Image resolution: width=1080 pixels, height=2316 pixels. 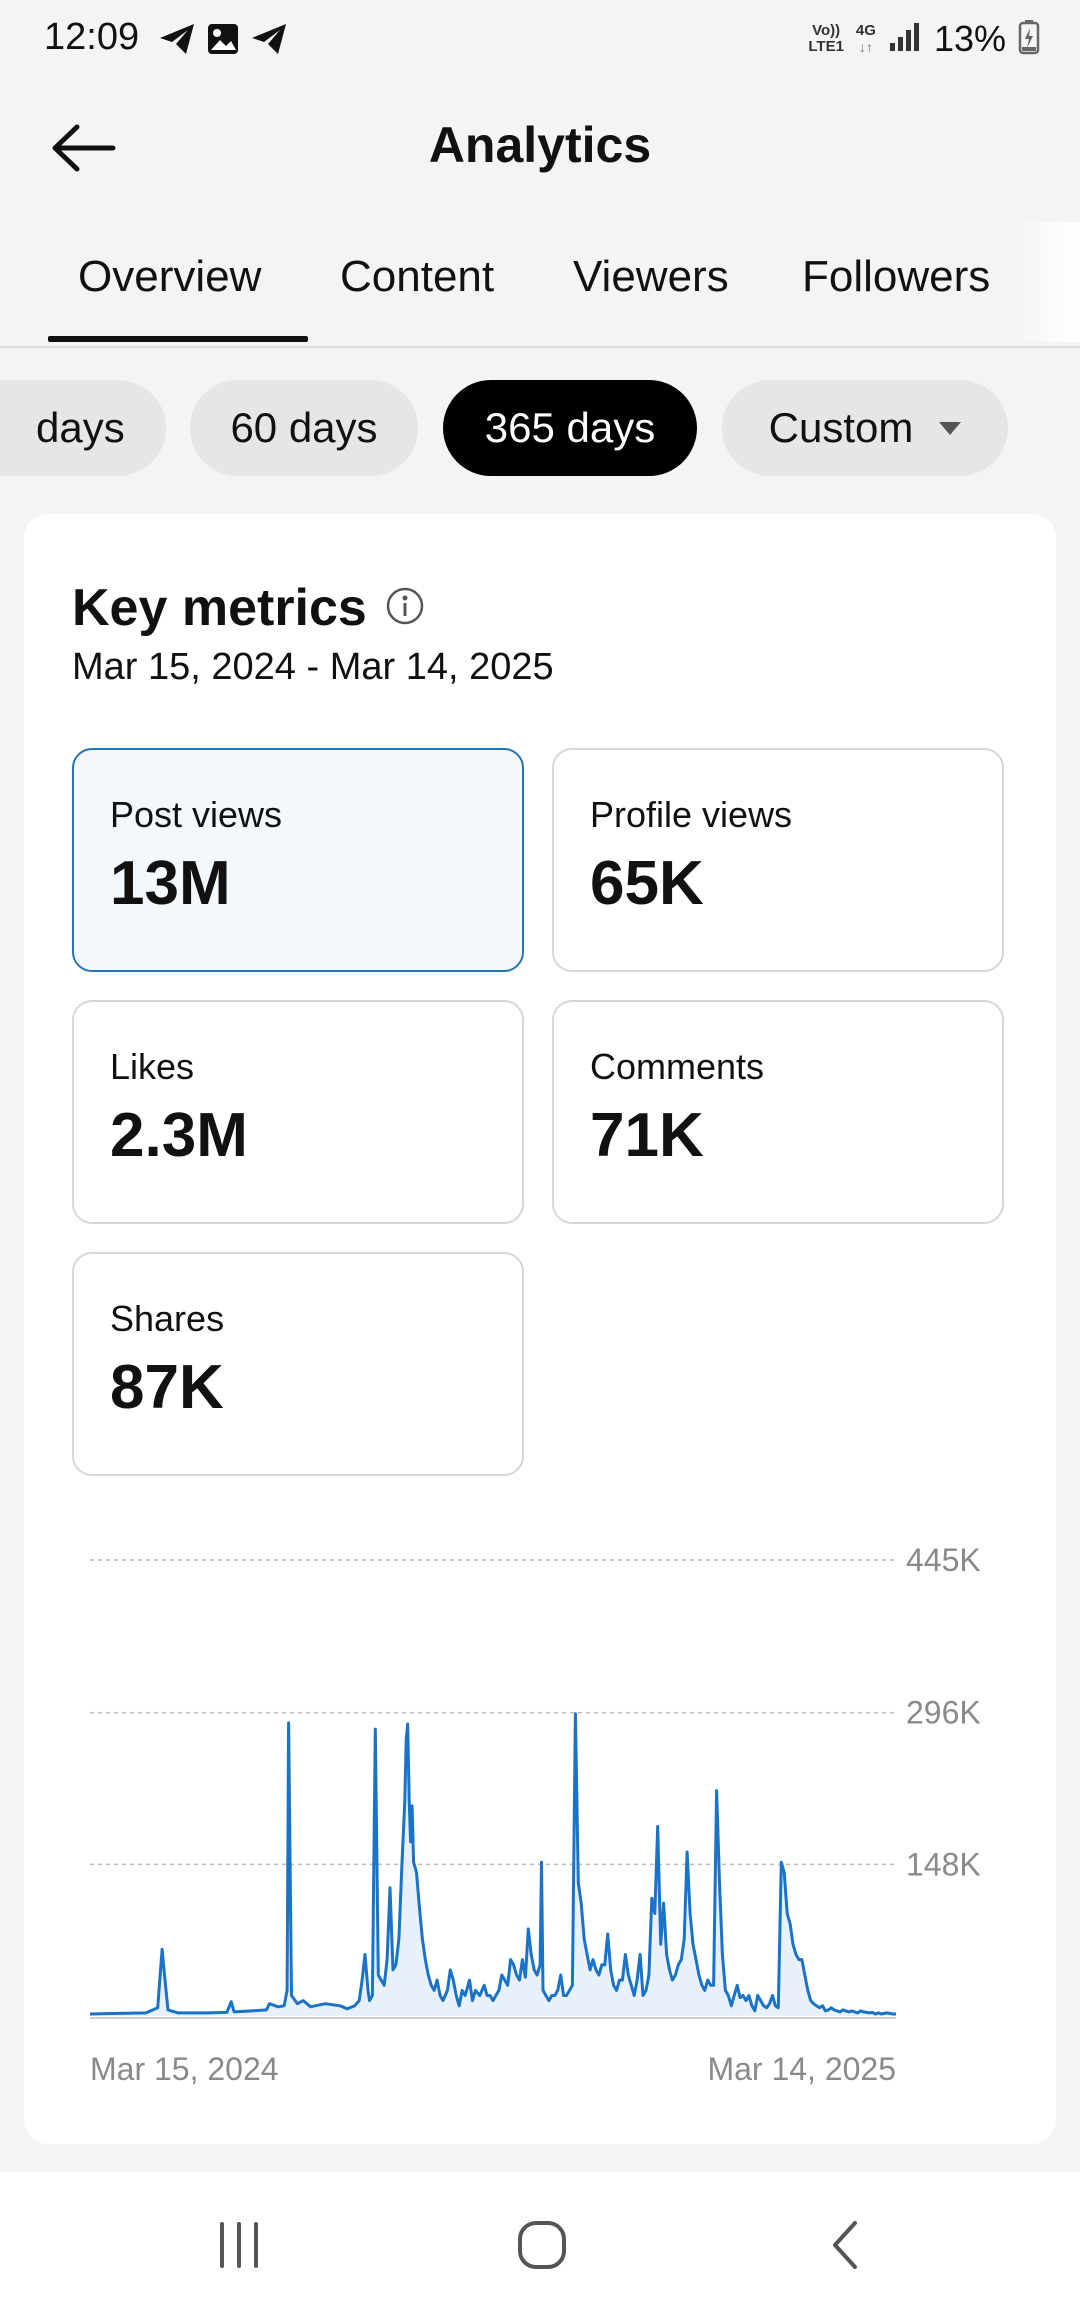 I want to click on network-type: 4G ↓↑, so click(x=865, y=39).